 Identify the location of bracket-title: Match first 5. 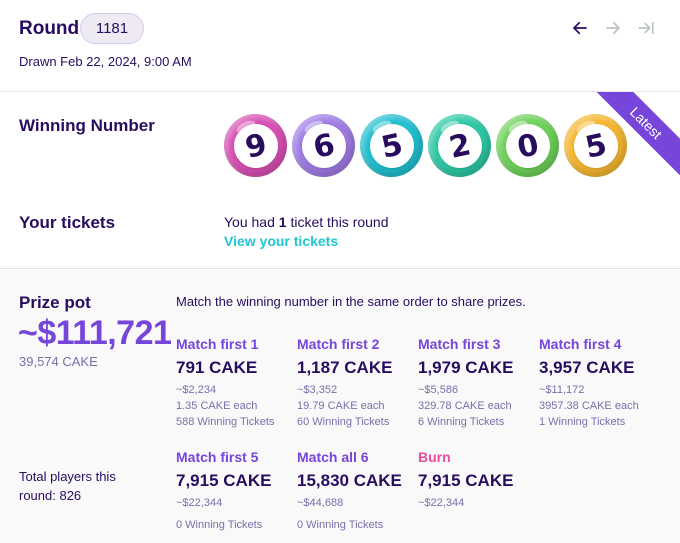
(217, 457).